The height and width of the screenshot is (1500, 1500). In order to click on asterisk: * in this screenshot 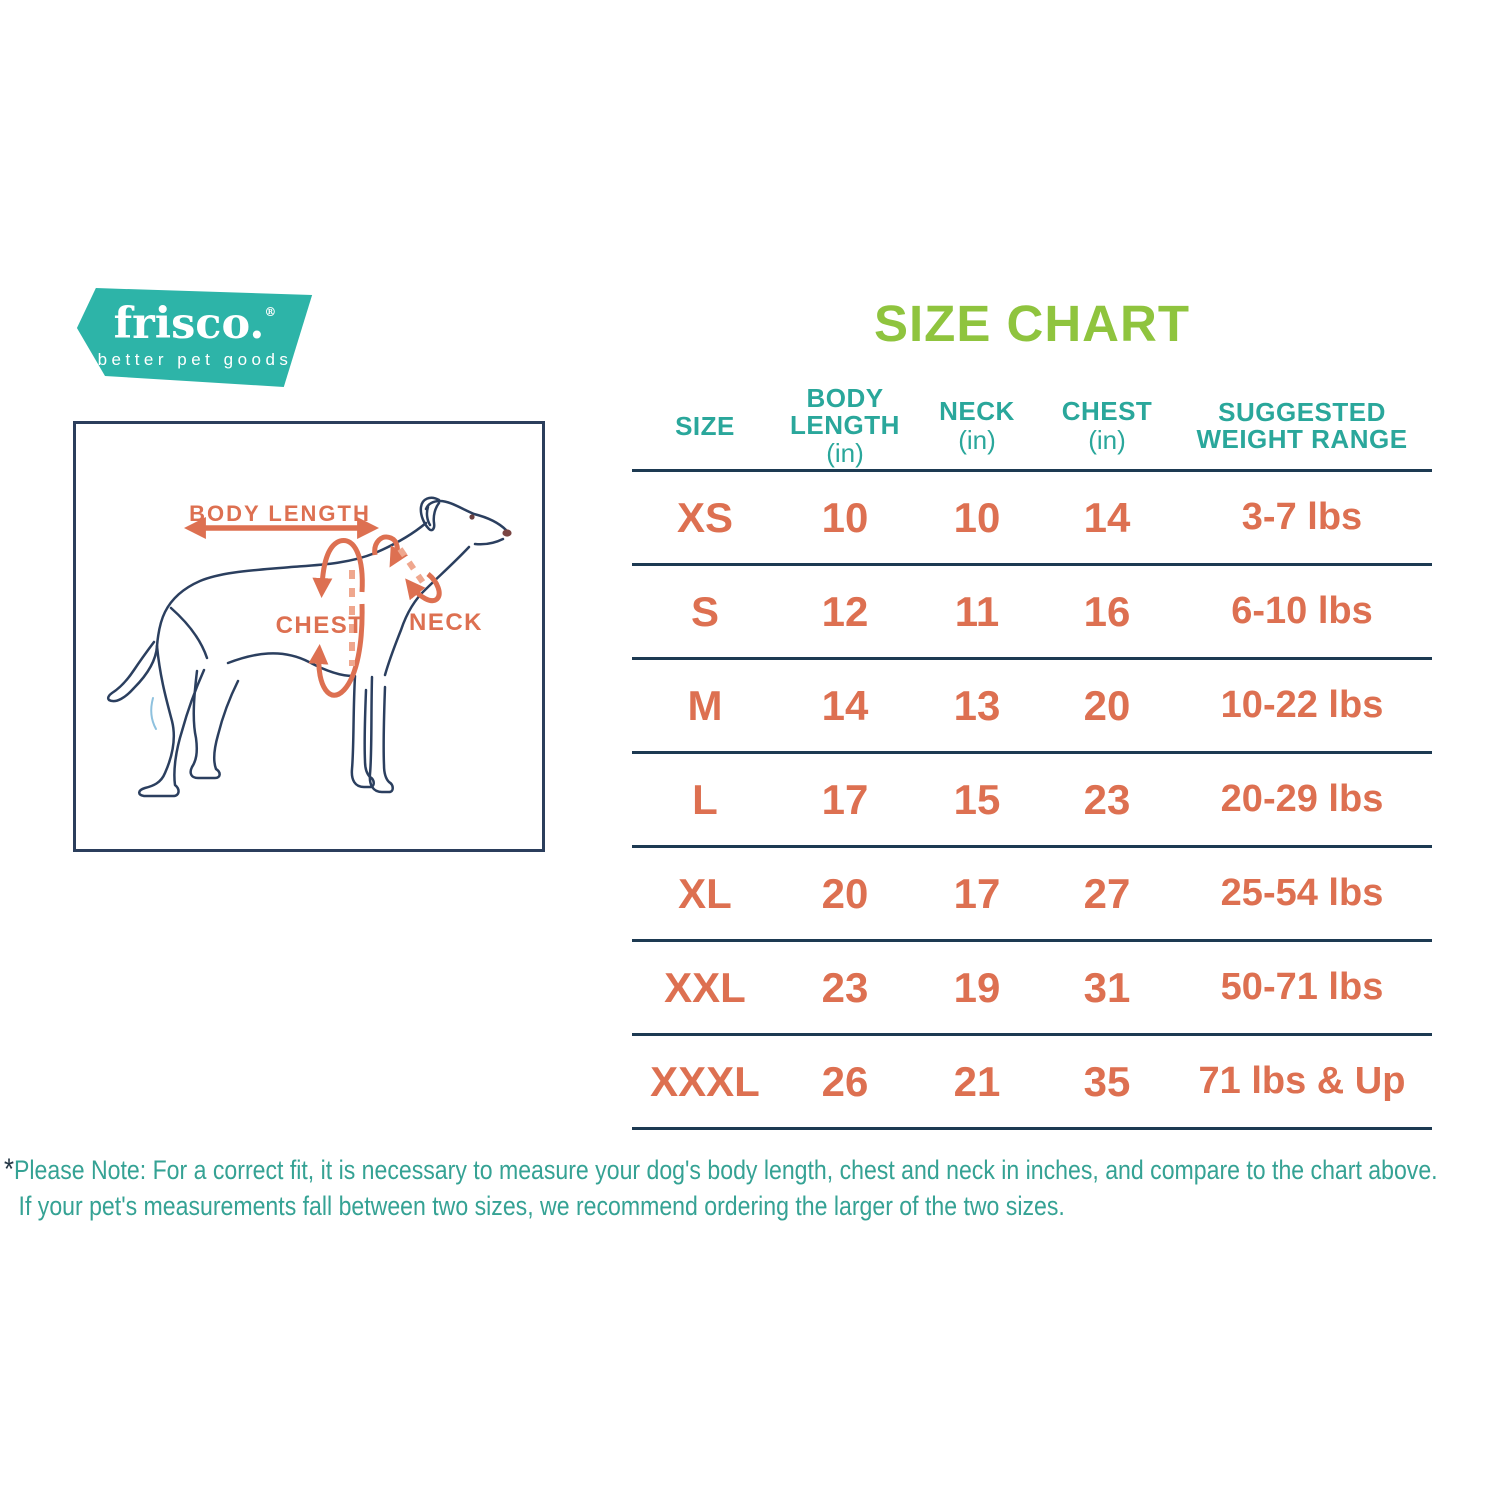, I will do `click(9, 1169)`.